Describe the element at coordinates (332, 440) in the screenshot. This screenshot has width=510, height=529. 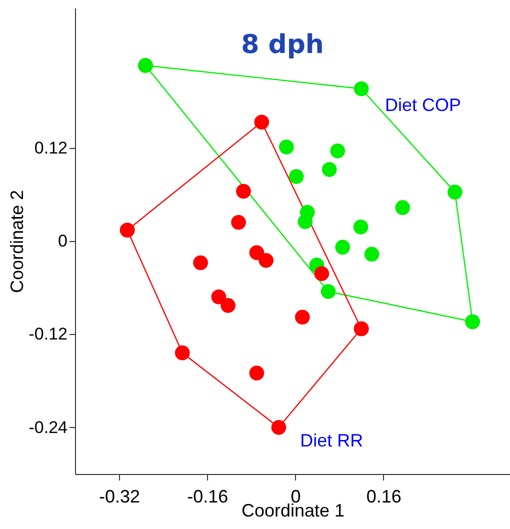
I see `annotation: Diet RR` at that location.